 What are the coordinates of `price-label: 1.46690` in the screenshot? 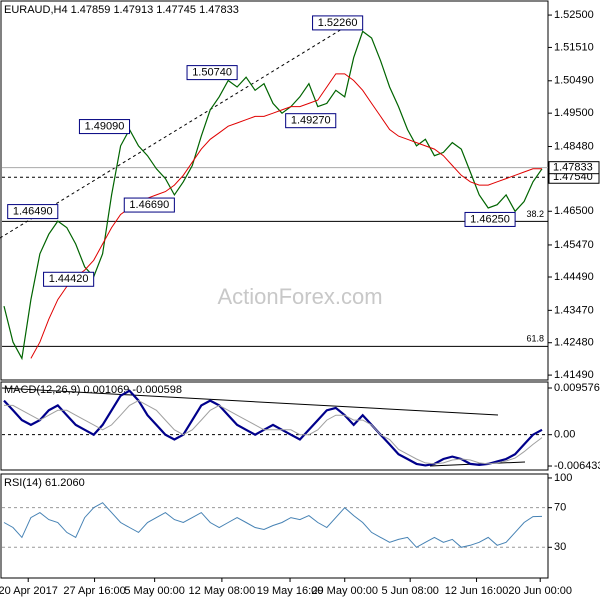 It's located at (149, 205).